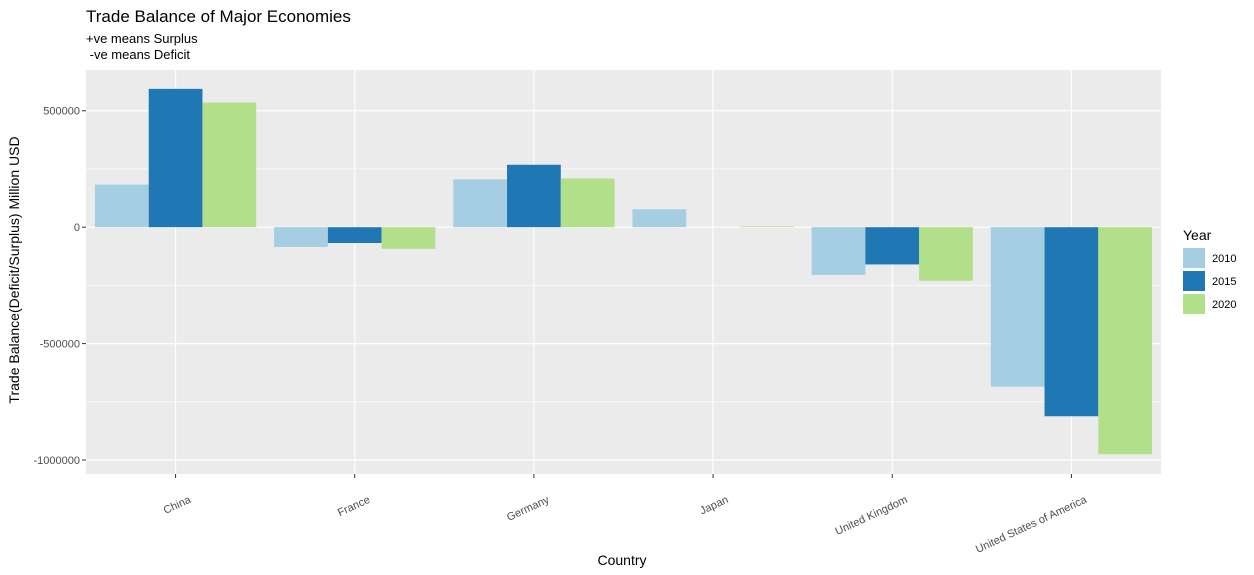 Image resolution: width=1254 pixels, height=575 pixels. I want to click on bar-2020-china, so click(229, 165).